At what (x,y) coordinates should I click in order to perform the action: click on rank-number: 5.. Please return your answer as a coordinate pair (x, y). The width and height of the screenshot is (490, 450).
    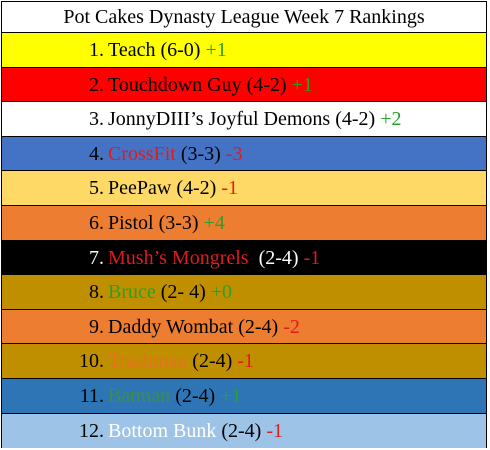
    Looking at the image, I should click on (96, 188).